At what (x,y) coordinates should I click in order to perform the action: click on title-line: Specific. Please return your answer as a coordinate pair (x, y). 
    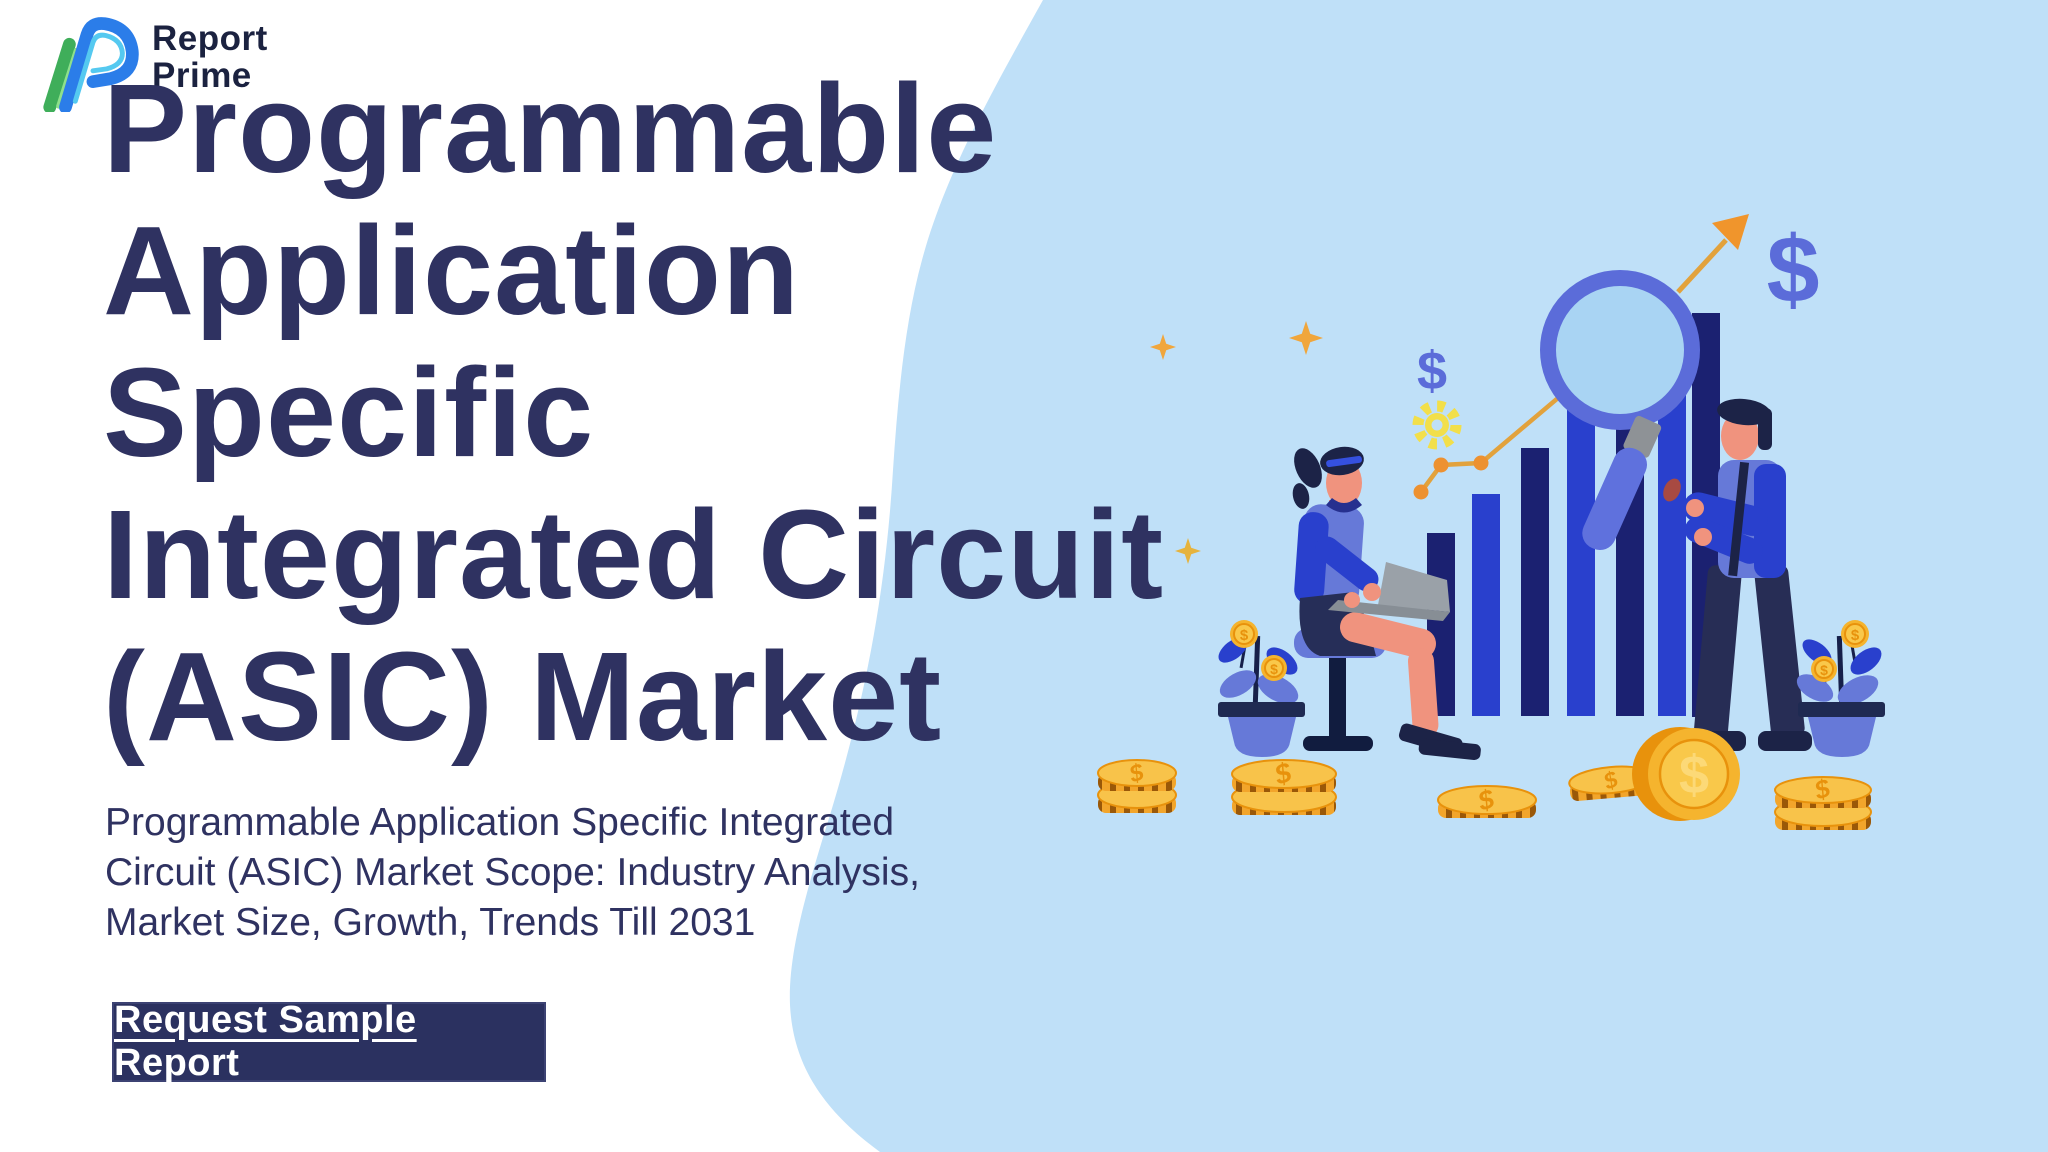
    Looking at the image, I should click on (349, 412).